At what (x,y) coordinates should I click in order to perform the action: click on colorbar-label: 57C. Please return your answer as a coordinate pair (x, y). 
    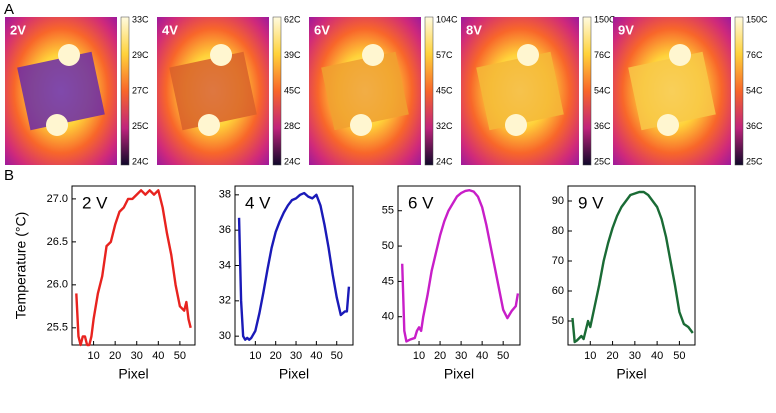
    Looking at the image, I should click on (444, 55).